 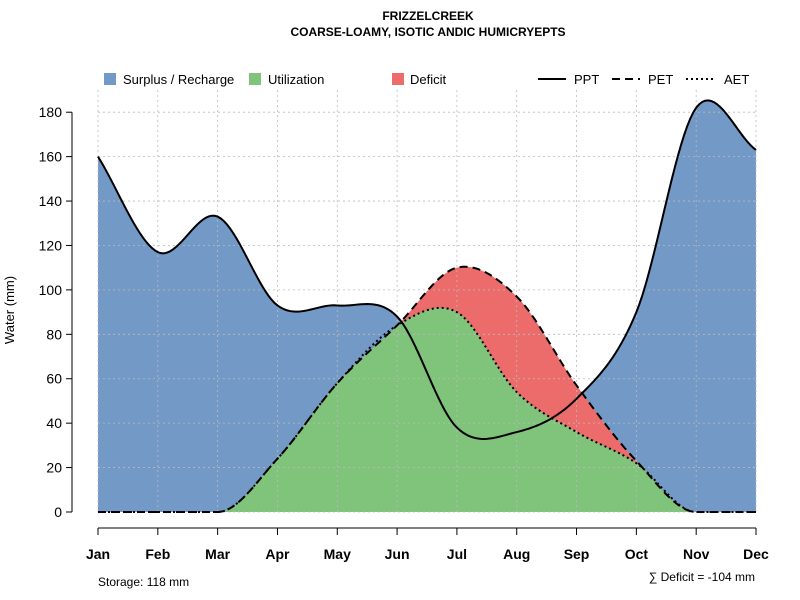 What do you see at coordinates (736, 79) in the screenshot?
I see `legend-label-aet: AET` at bounding box center [736, 79].